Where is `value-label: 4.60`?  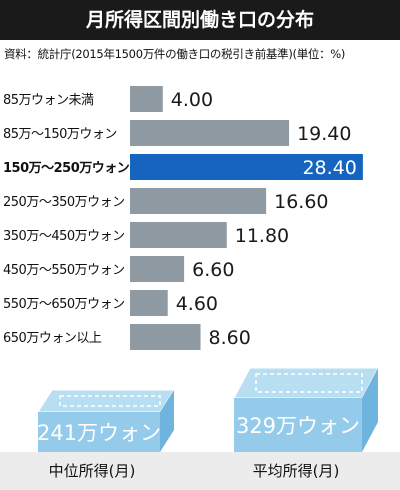
value-label: 4.60 is located at coordinates (197, 304).